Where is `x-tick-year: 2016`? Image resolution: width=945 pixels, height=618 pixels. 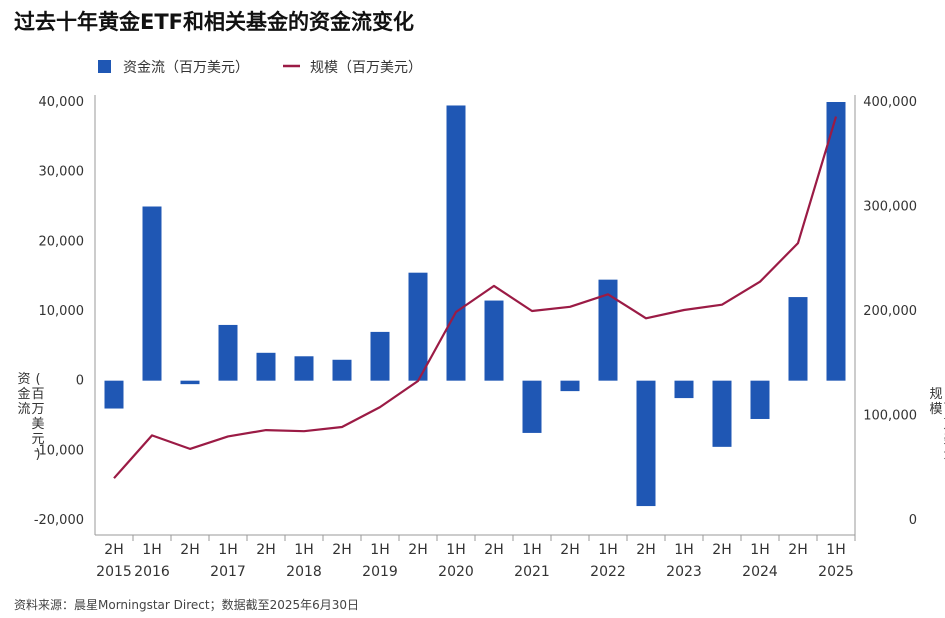 x-tick-year: 2016 is located at coordinates (152, 572).